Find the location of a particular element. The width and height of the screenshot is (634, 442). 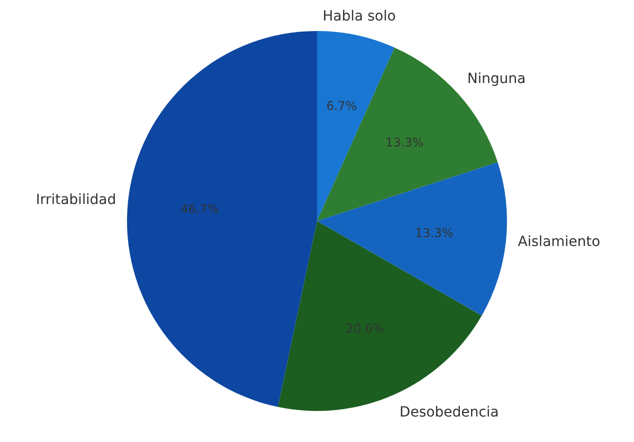

slice-label: Aislamiento is located at coordinates (559, 242).